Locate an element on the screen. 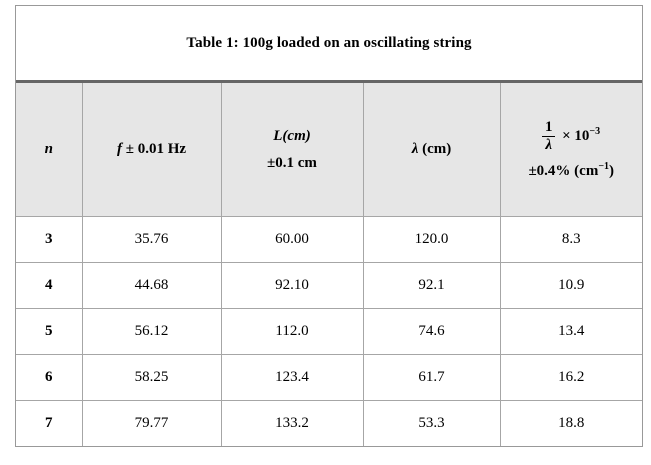  table-row: 4 44.68 92.10 92.1 10.9 is located at coordinates (329, 285).